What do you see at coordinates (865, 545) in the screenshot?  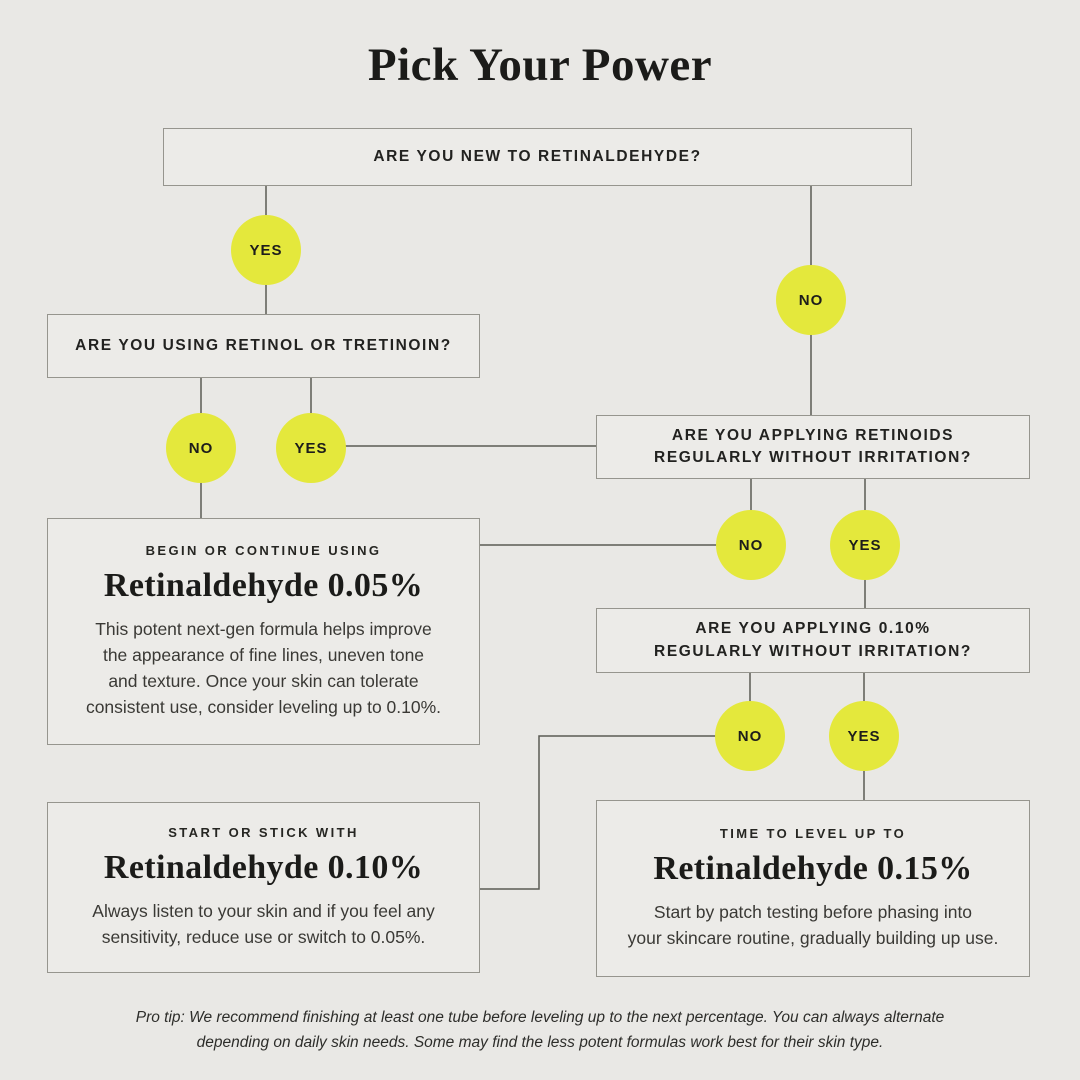 I see `decision-circle-retinoids-yes: YES` at bounding box center [865, 545].